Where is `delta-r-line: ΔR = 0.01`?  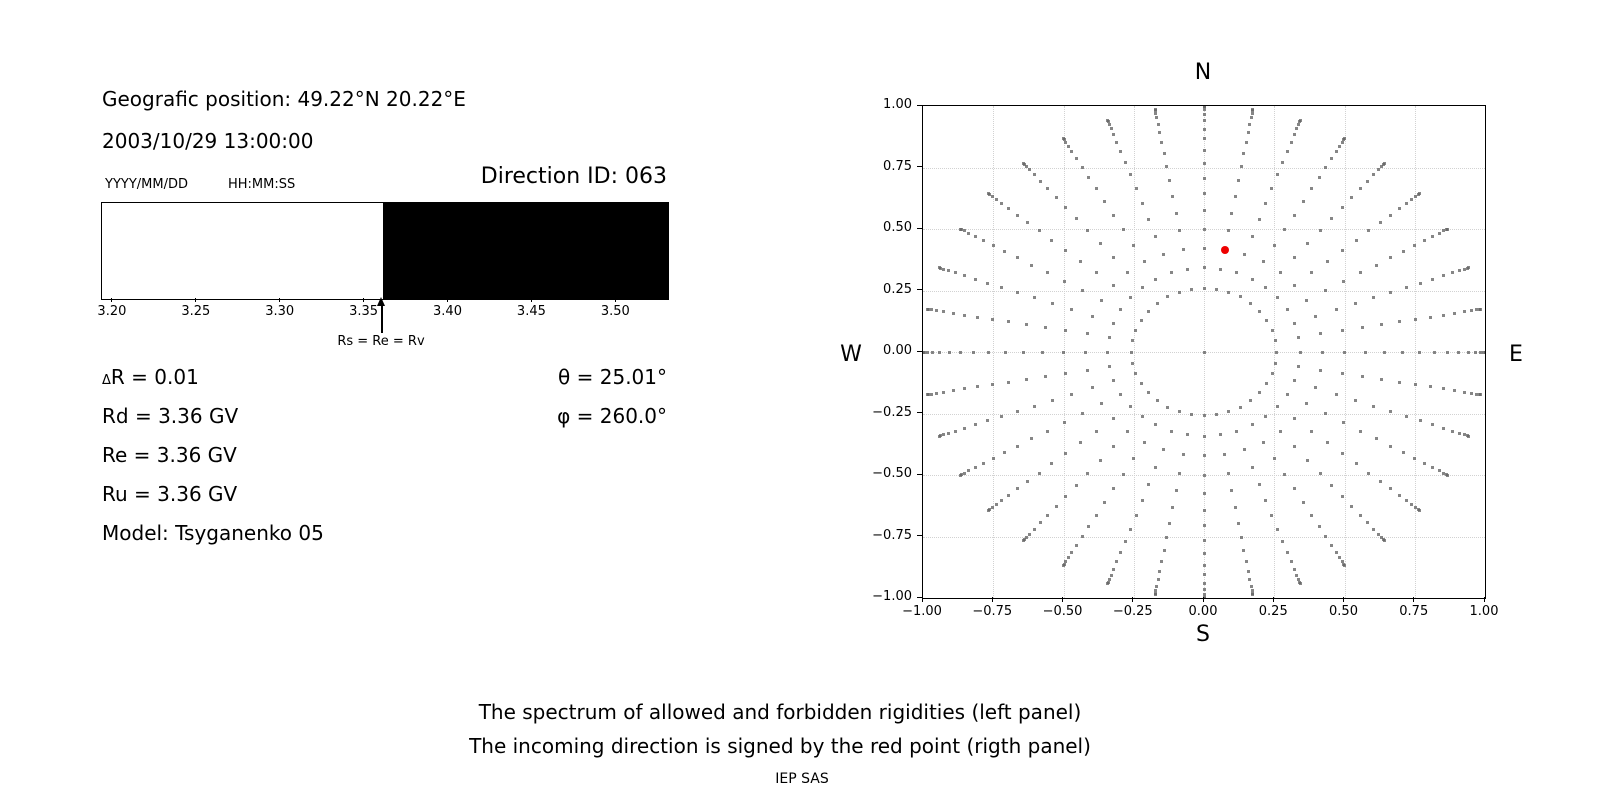
delta-r-line: ΔR = 0.01 is located at coordinates (150, 379).